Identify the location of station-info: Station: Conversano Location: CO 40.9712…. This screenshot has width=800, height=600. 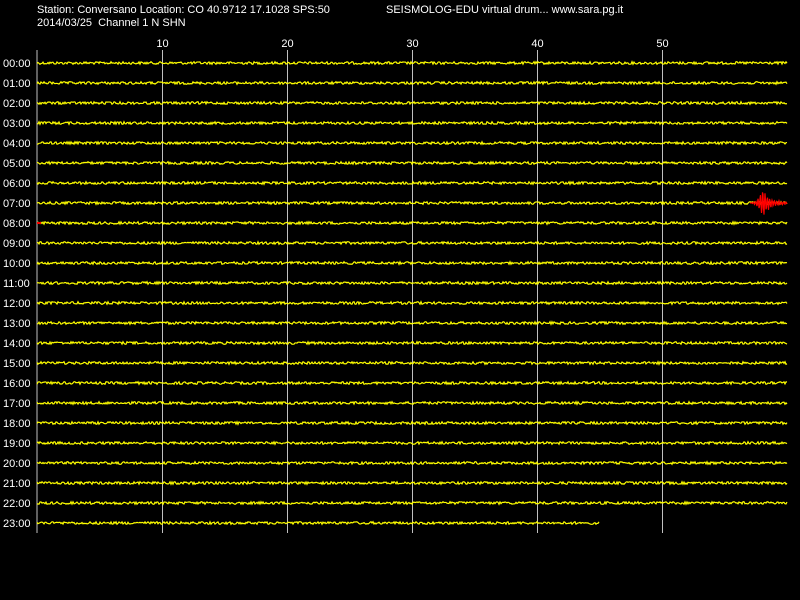
(183, 10).